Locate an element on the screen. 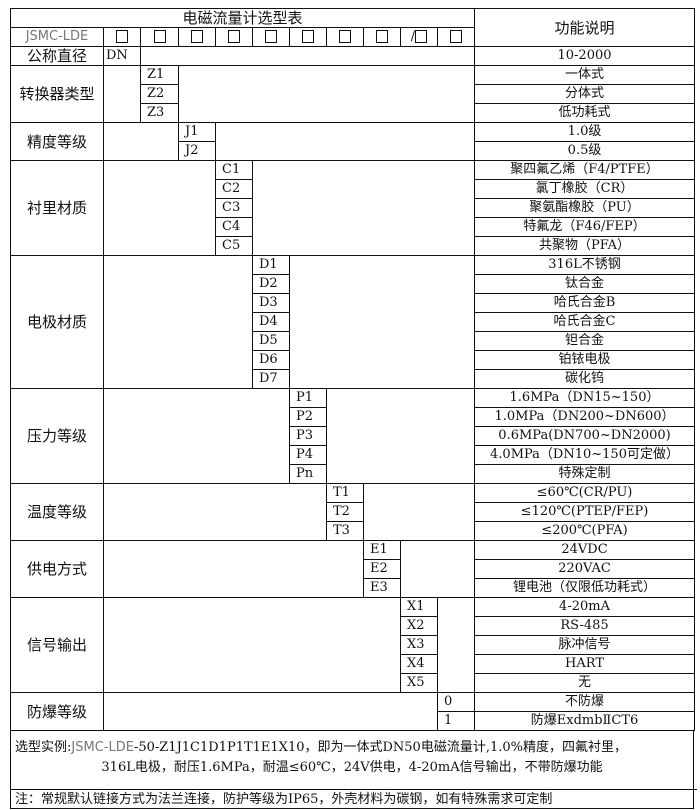 Image resolution: width=700 pixels, height=810 pixels. option-desc: 共聚物（PFA） is located at coordinates (585, 246).